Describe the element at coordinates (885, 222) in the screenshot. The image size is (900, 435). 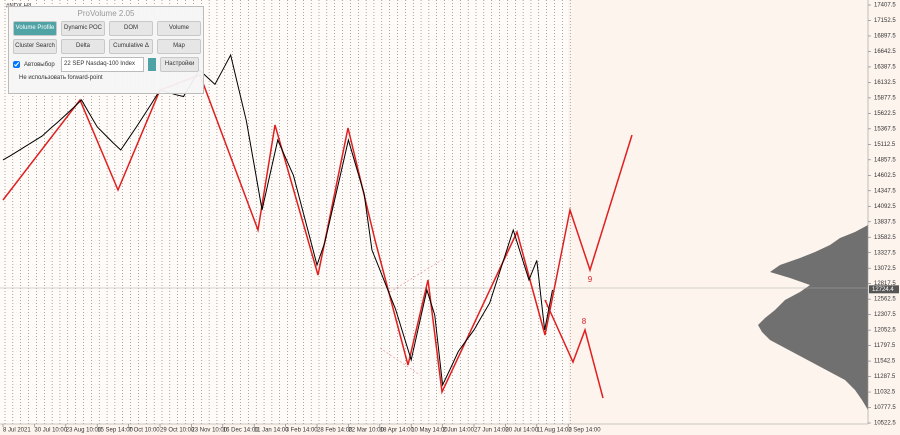
I see `y-tick-label: 13837.5` at that location.